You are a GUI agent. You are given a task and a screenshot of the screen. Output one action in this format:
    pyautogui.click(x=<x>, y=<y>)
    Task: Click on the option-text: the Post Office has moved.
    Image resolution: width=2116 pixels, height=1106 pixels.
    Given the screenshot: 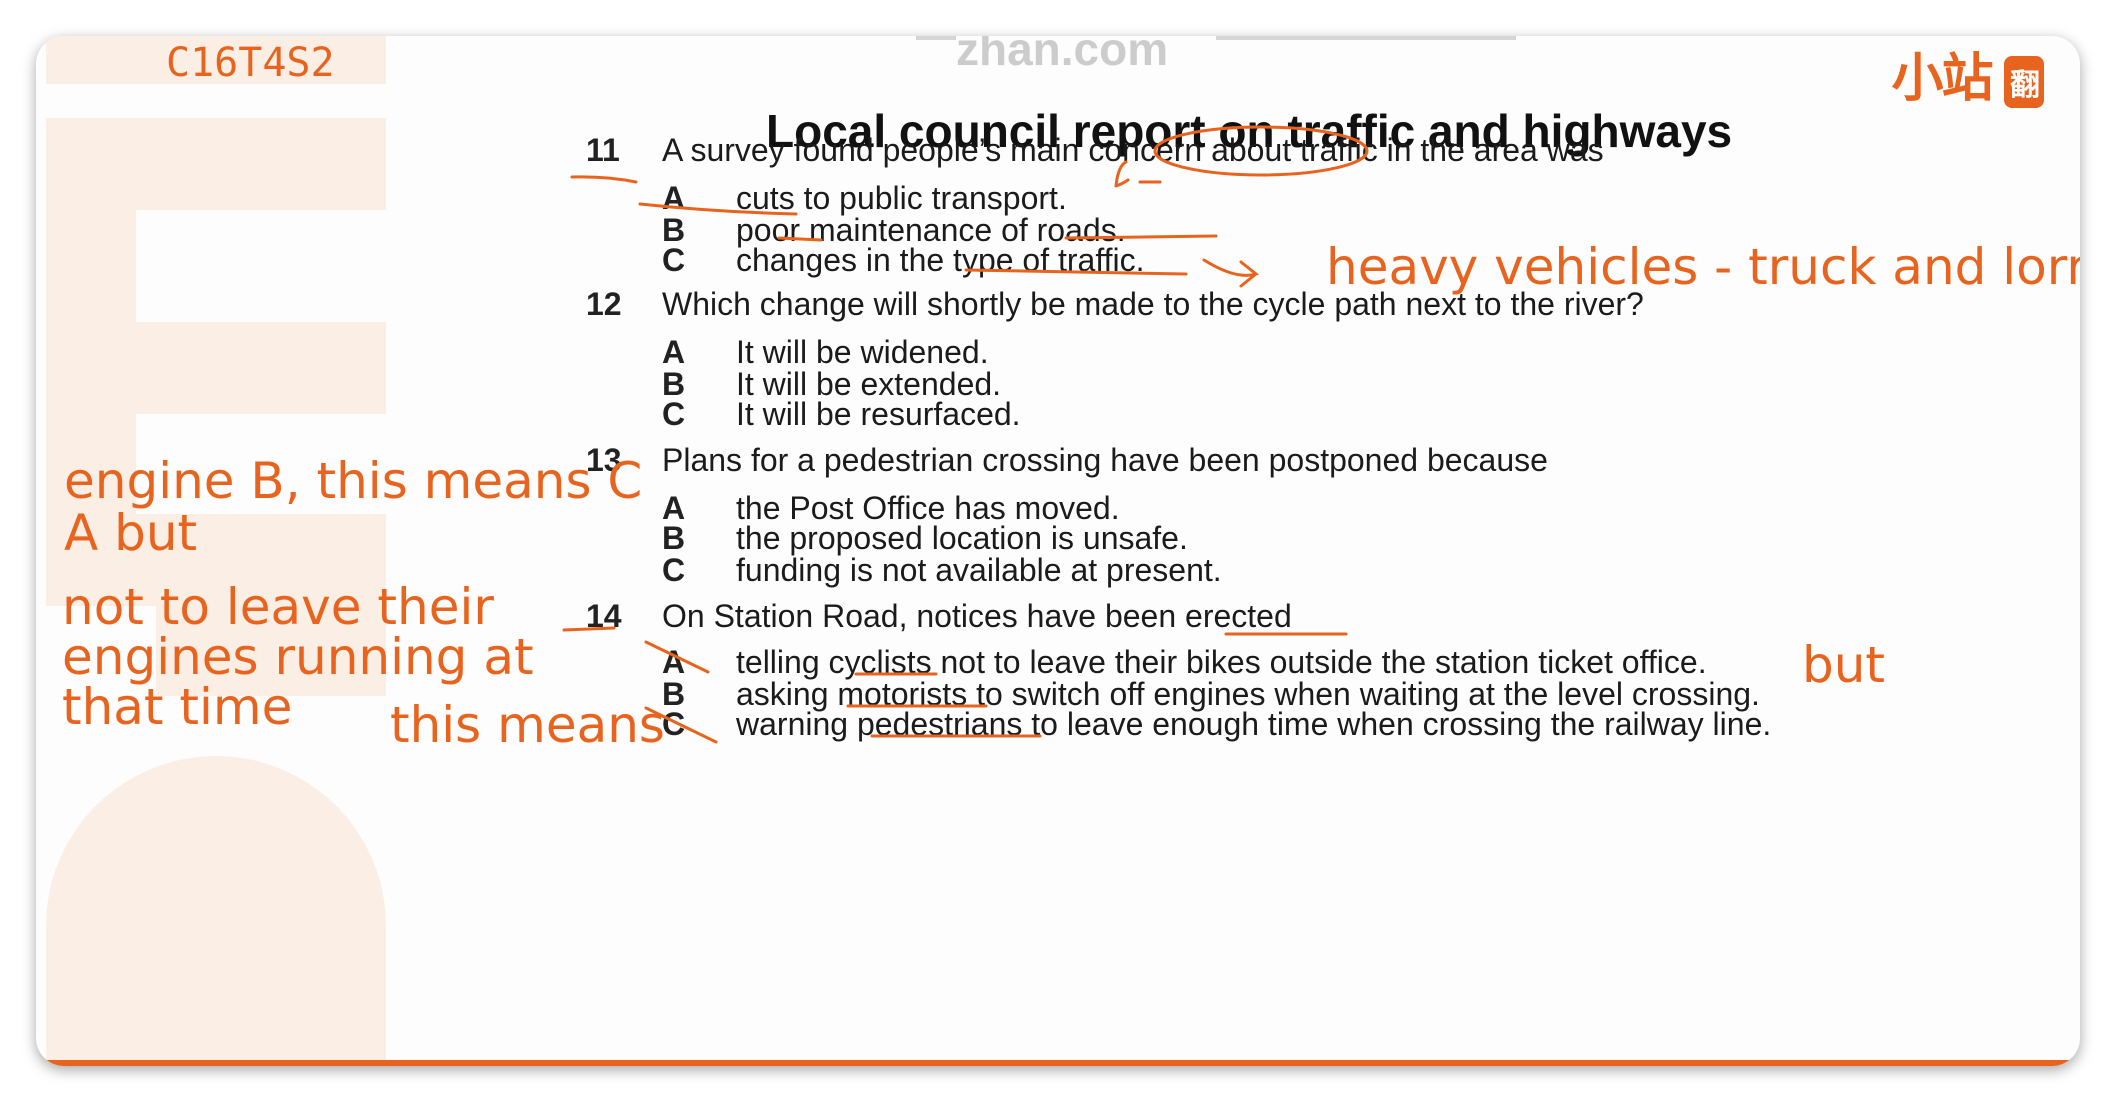 What is the action you would take?
    pyautogui.click(x=928, y=508)
    